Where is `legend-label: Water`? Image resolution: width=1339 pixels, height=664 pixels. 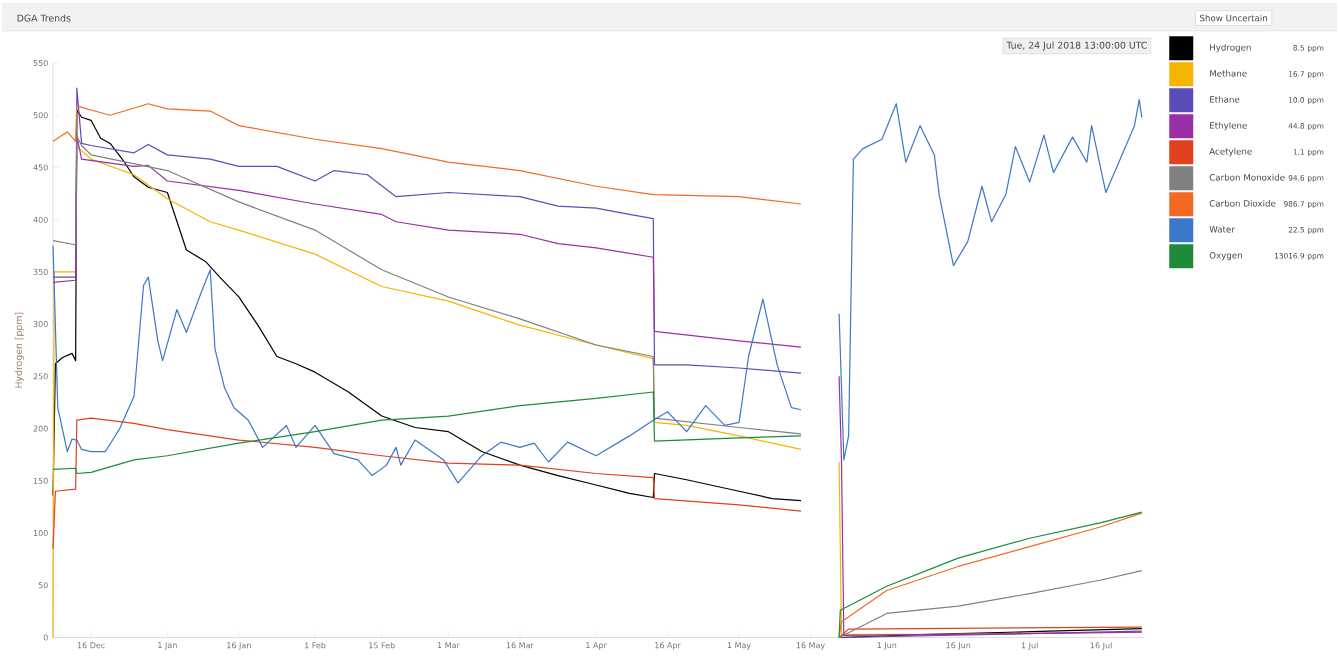
legend-label: Water is located at coordinates (1222, 229).